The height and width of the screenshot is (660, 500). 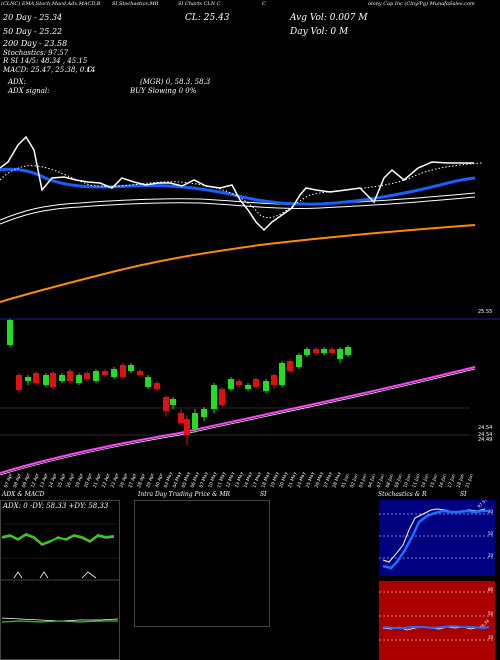 I want to click on price-axis-top: 25.55, so click(x=485, y=312).